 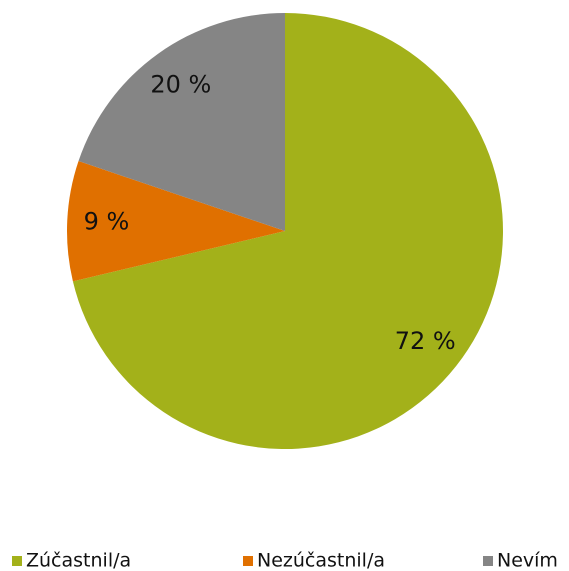 What do you see at coordinates (425, 341) in the screenshot?
I see `value-label: 72 %` at bounding box center [425, 341].